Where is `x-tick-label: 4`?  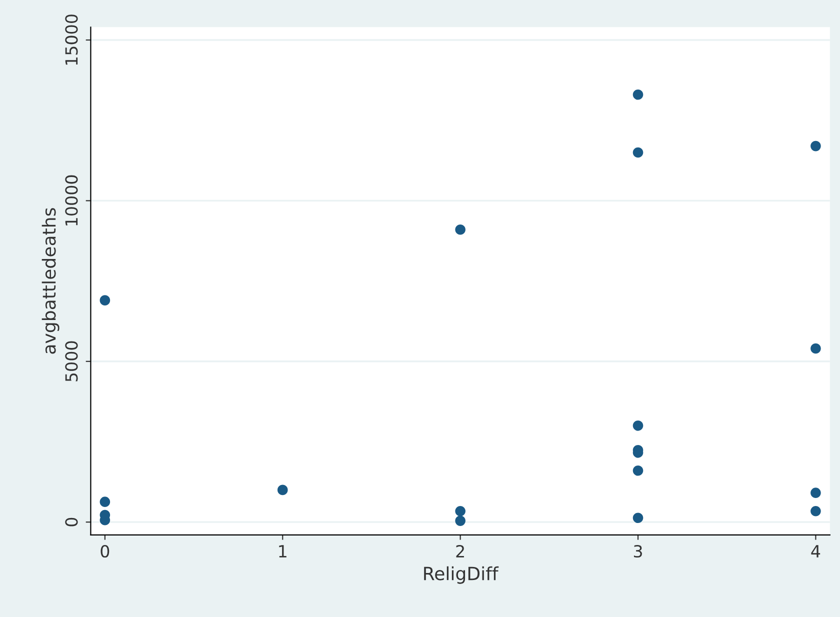 x-tick-label: 4 is located at coordinates (815, 551).